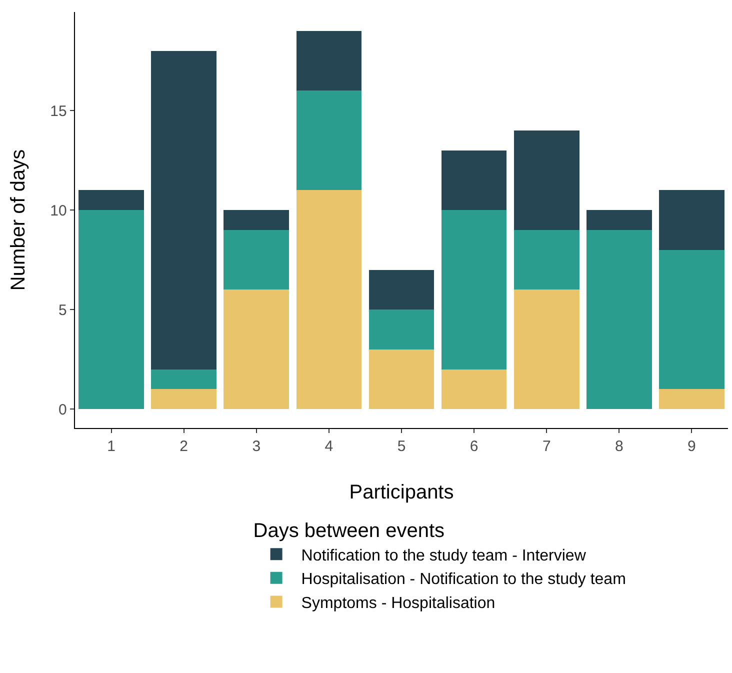 Image resolution: width=732 pixels, height=673 pixels. Describe the element at coordinates (474, 447) in the screenshot. I see `x-tick-label: 6` at that location.